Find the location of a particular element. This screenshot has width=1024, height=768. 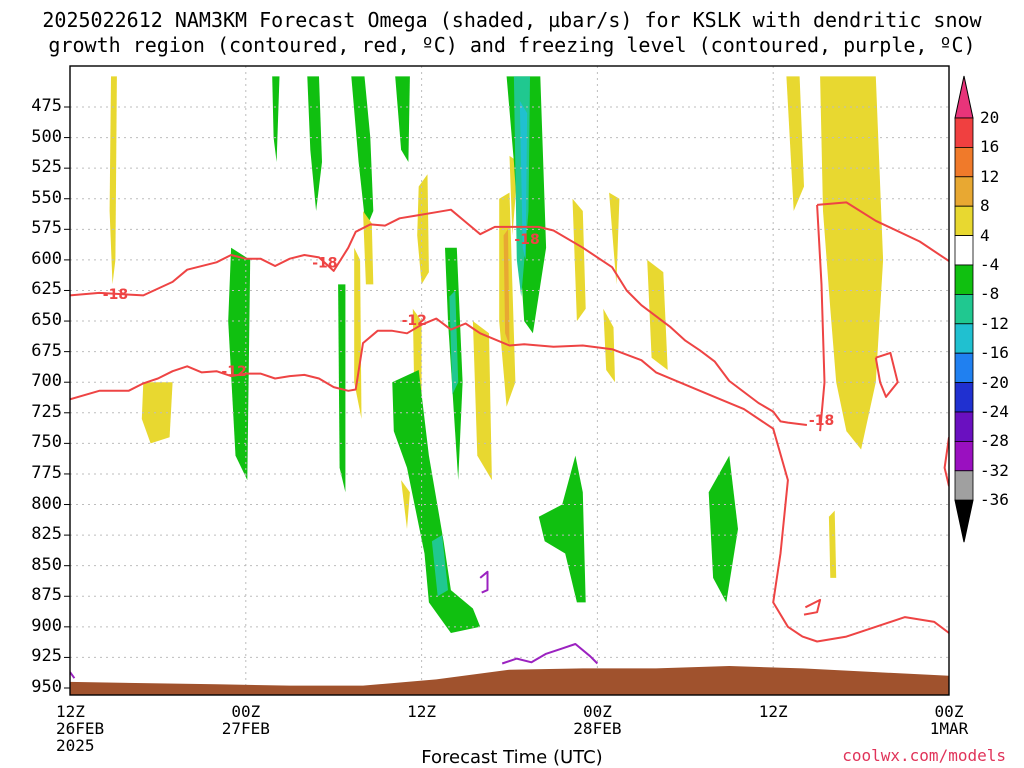

colorbar-tick-label: 20 is located at coordinates (990, 117).